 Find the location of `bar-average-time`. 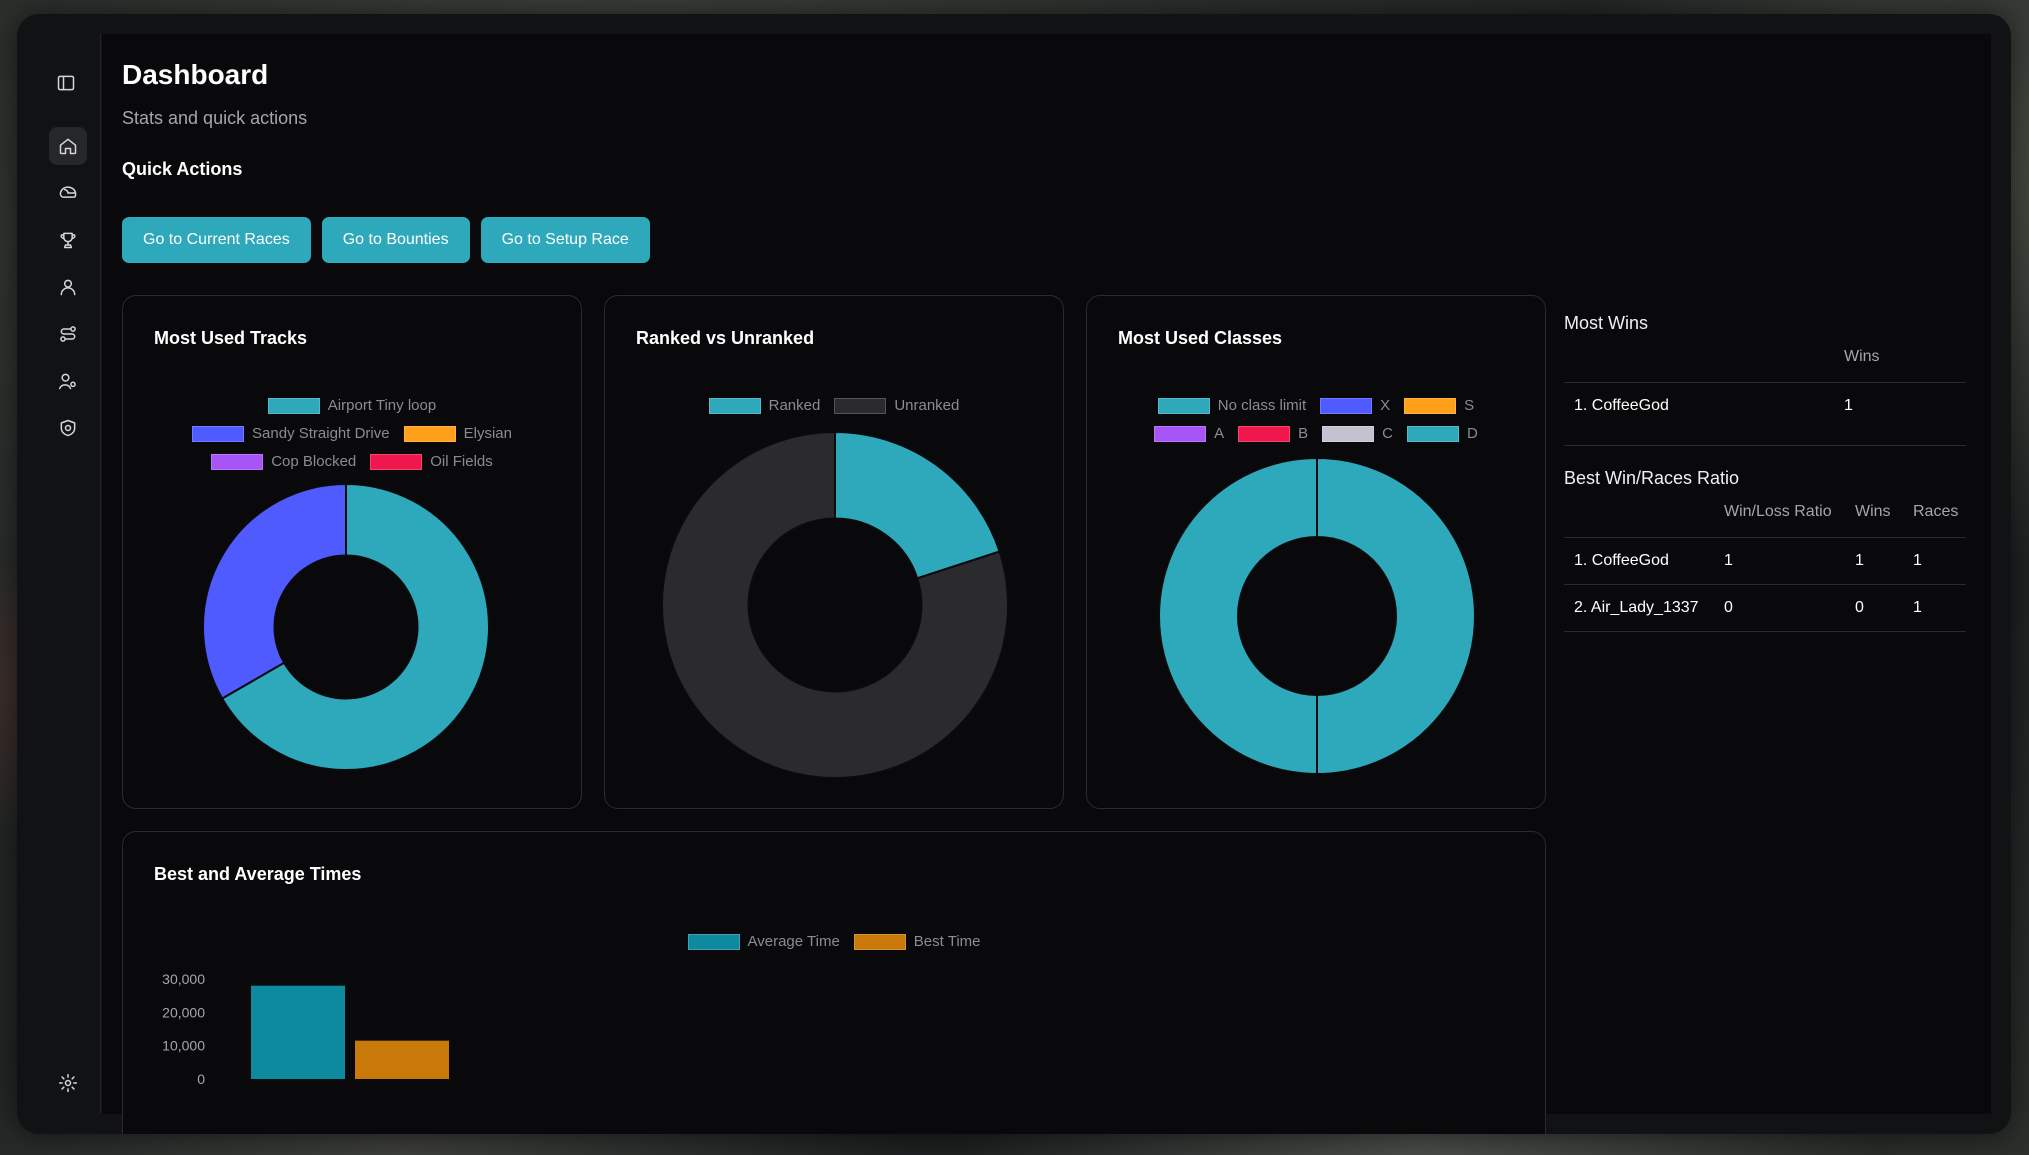

bar-average-time is located at coordinates (298, 1032).